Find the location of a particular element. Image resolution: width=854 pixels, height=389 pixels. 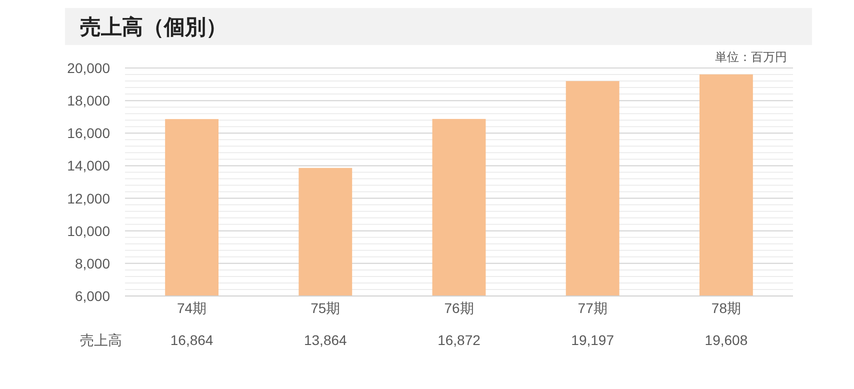

x-tick-label: 75期 is located at coordinates (325, 308).